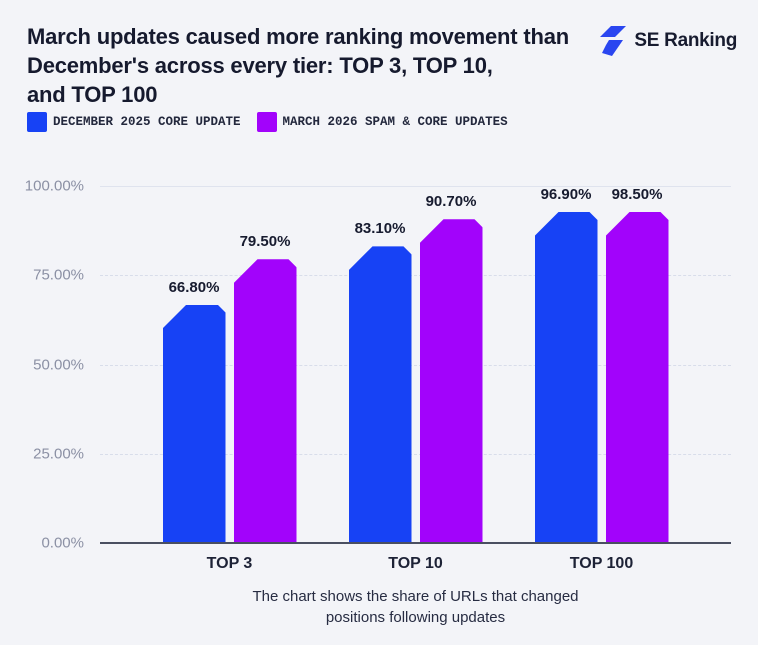 Image resolution: width=758 pixels, height=645 pixels. What do you see at coordinates (415, 543) in the screenshot?
I see `x-axis-line` at bounding box center [415, 543].